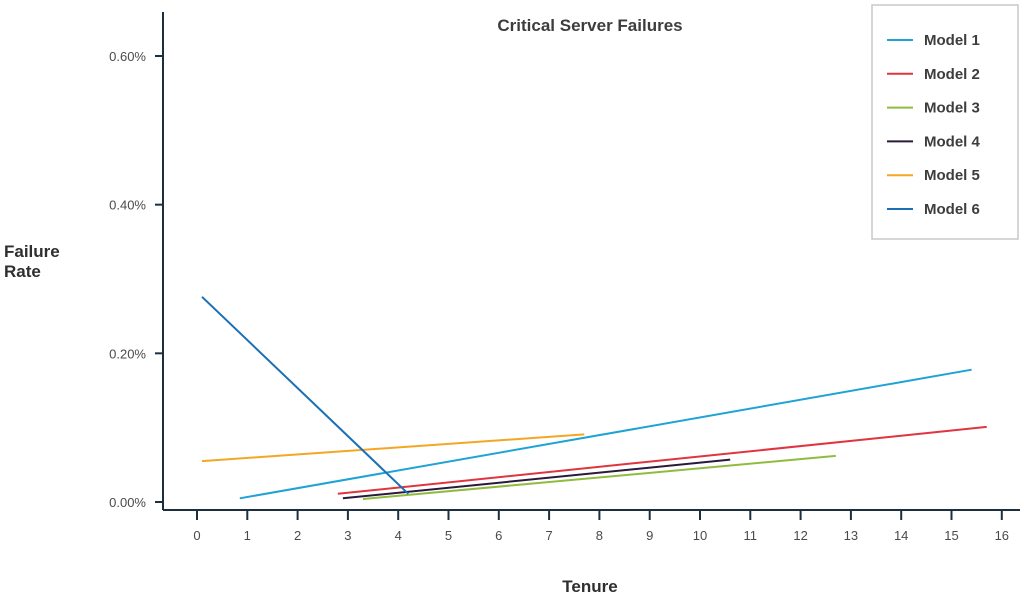  Describe the element at coordinates (599, 535) in the screenshot. I see `x-tick-label: 8` at that location.